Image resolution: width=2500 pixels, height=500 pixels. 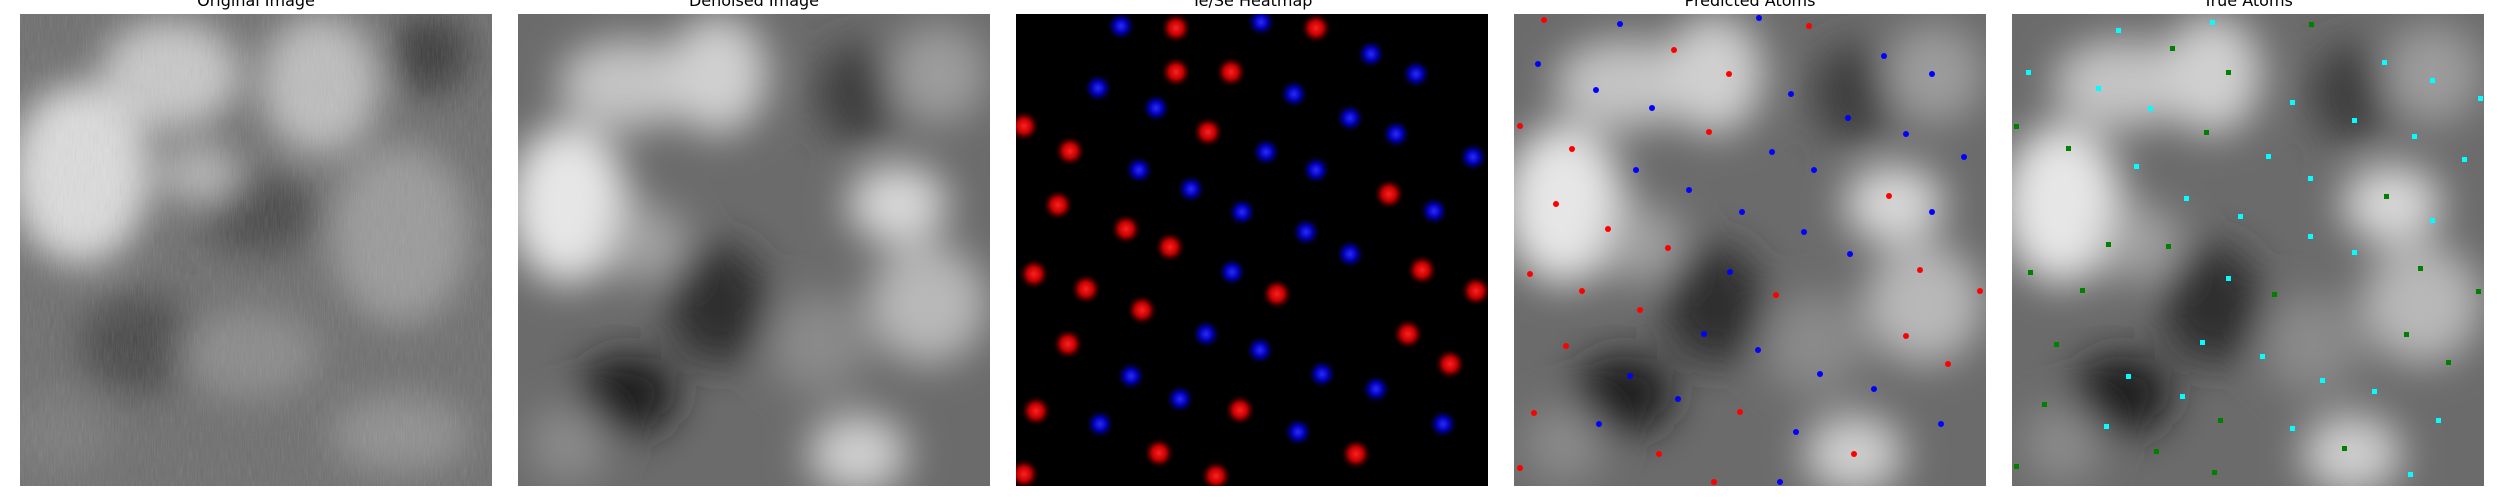 What do you see at coordinates (2248, 5) in the screenshot?
I see `panel-title: True Atoms` at bounding box center [2248, 5].